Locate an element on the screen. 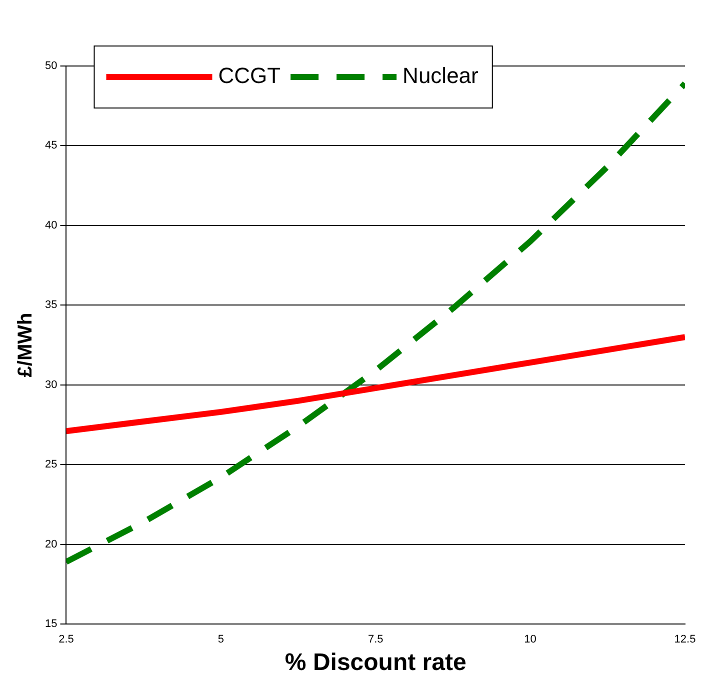 This screenshot has height=682, width=701. y-tick-label: 25 is located at coordinates (51, 464).